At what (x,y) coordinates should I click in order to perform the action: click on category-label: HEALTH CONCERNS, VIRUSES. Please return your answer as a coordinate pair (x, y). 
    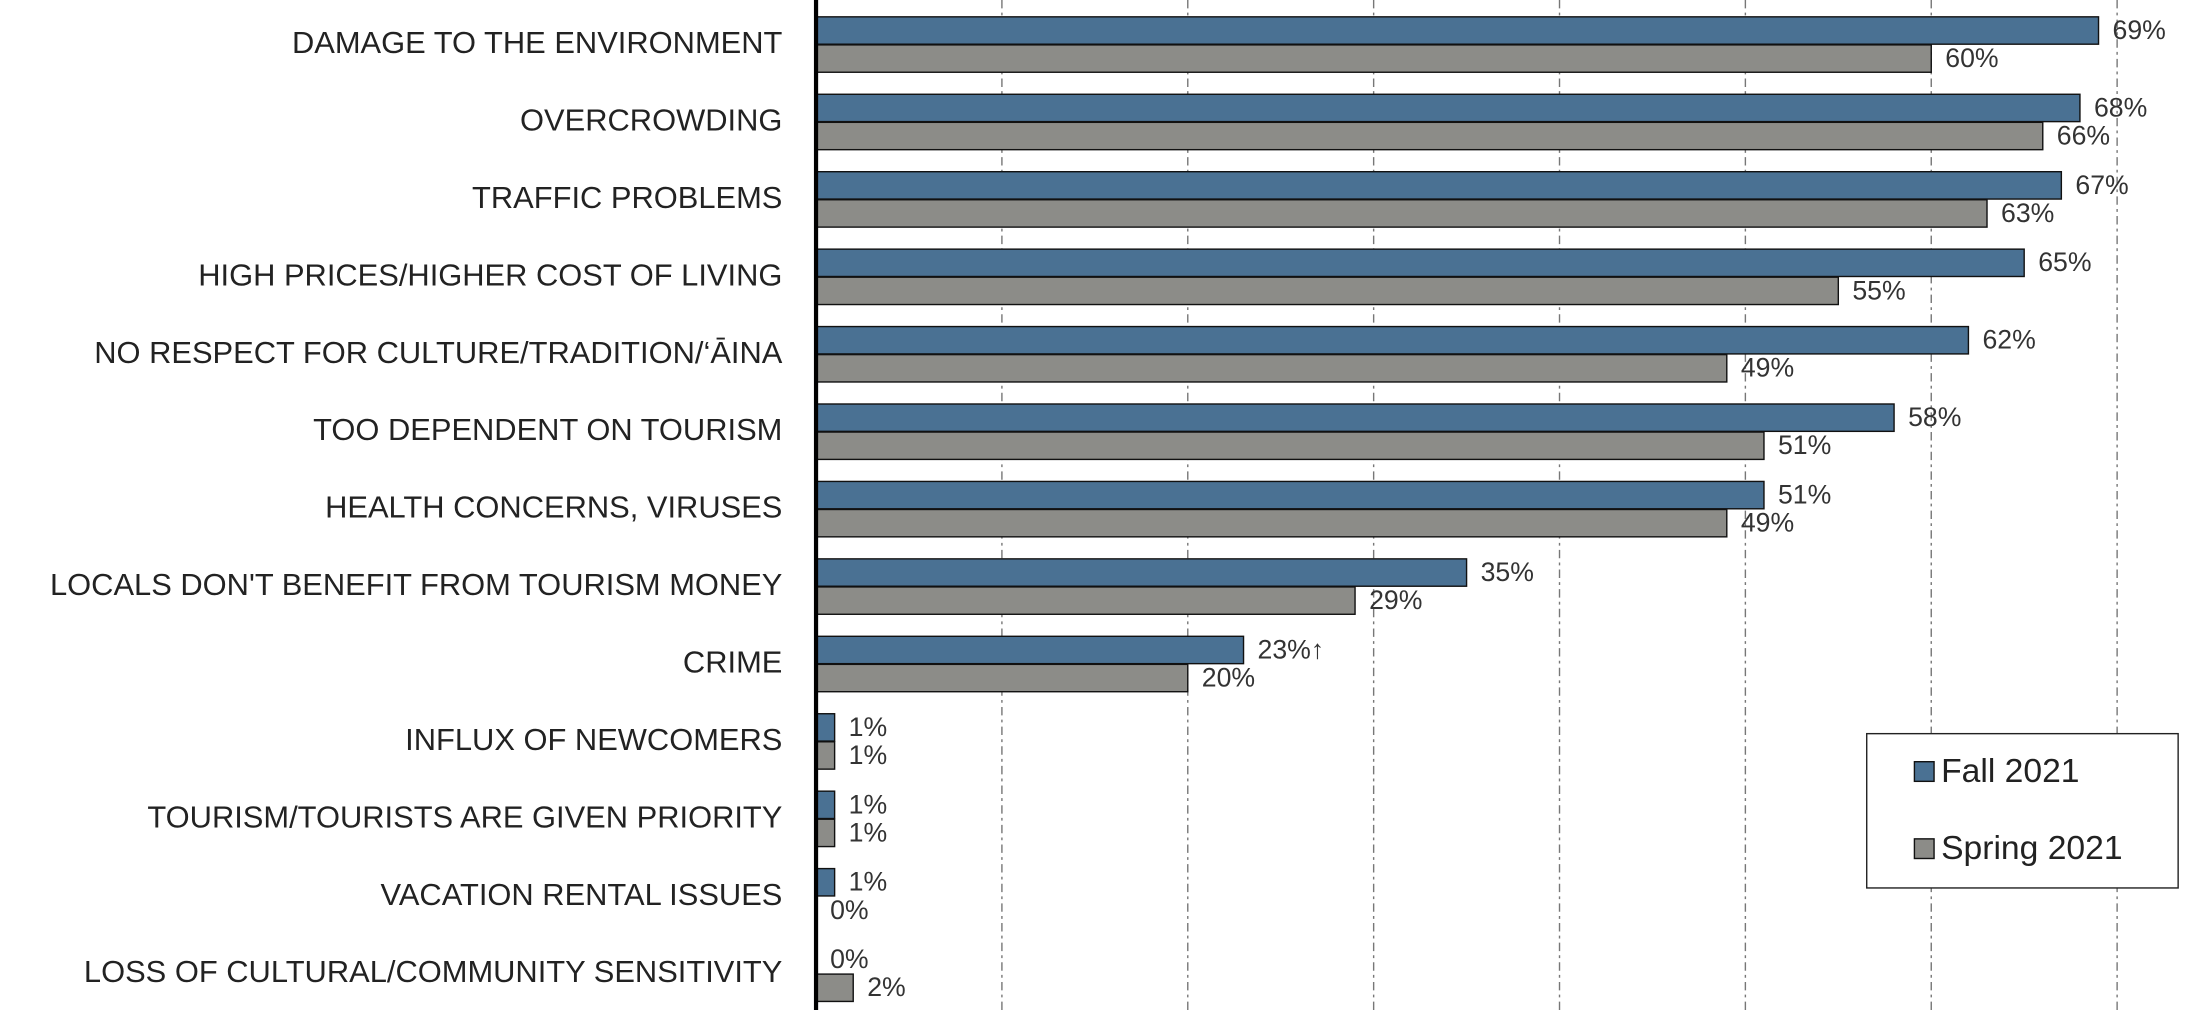
    Looking at the image, I should click on (553, 507).